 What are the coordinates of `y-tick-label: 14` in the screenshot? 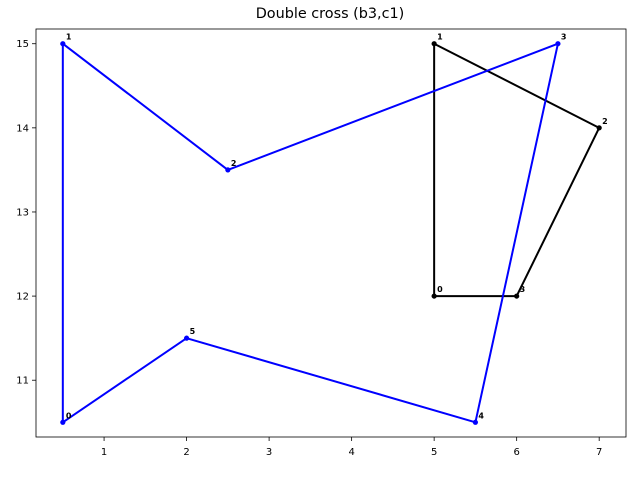 It's located at (22, 128).